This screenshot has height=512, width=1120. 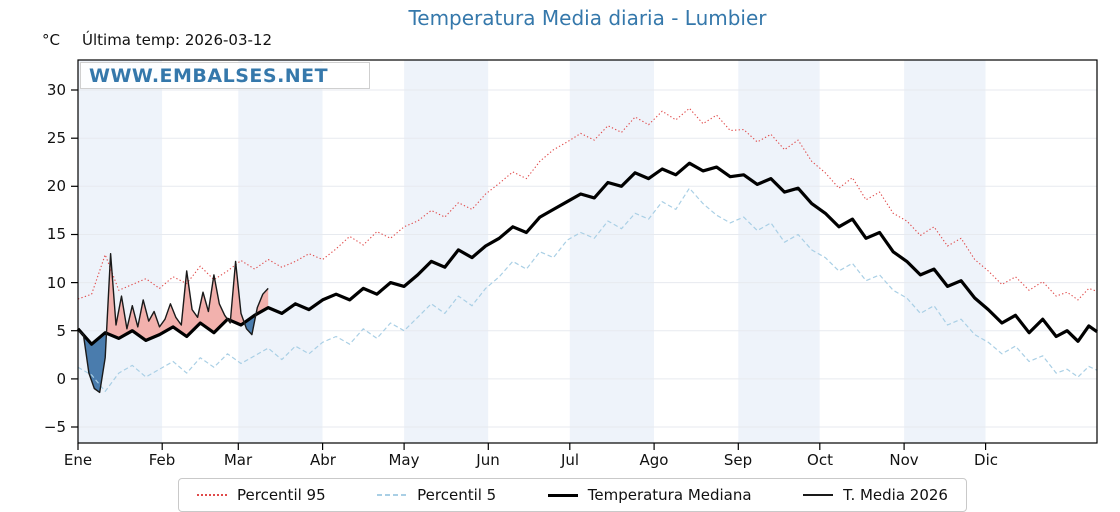 I want to click on y-axis-units-label: °C, so click(x=51, y=40).